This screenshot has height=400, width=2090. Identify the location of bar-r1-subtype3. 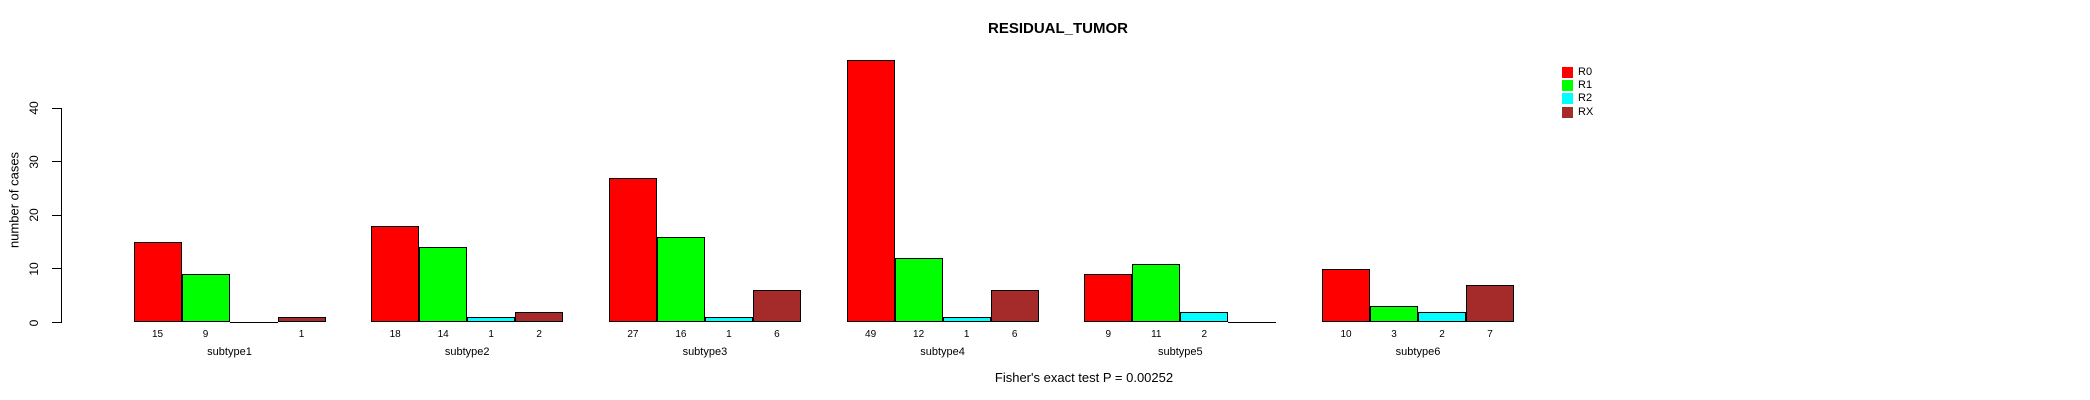
(680, 279).